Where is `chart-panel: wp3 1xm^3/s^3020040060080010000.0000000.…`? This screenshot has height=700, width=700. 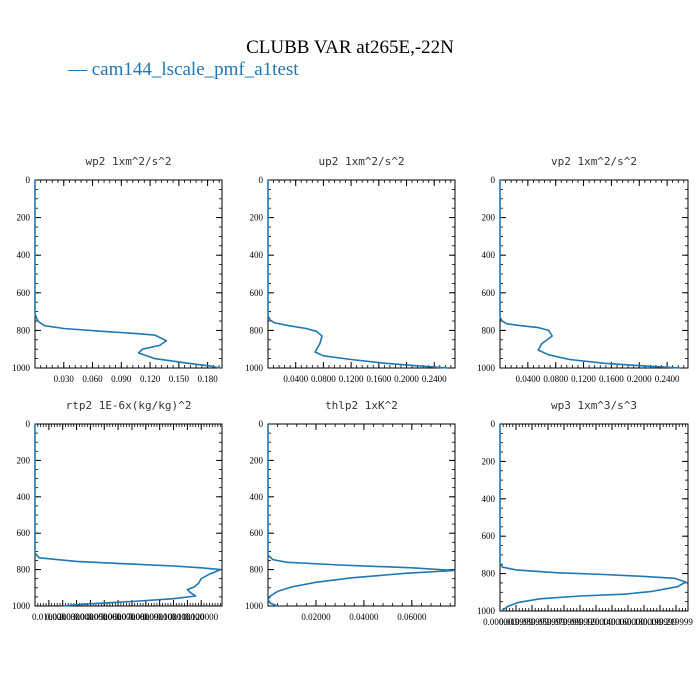
chart-panel: wp3 1xm^3/s^3020040060080010000.0000000.… is located at coordinates (585, 513).